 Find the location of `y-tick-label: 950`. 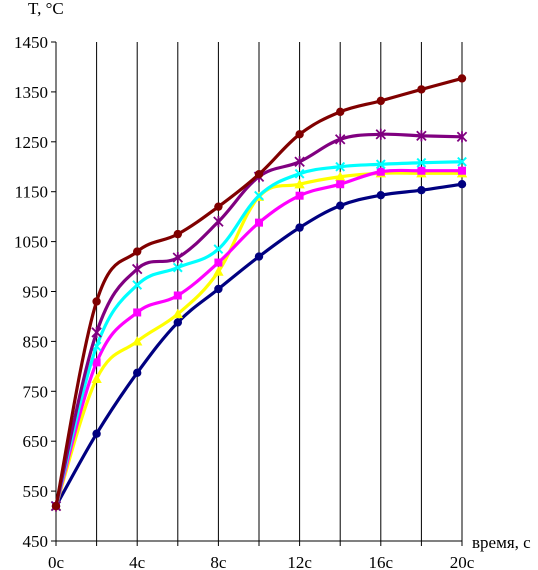

y-tick-label: 950 is located at coordinates (36, 292).